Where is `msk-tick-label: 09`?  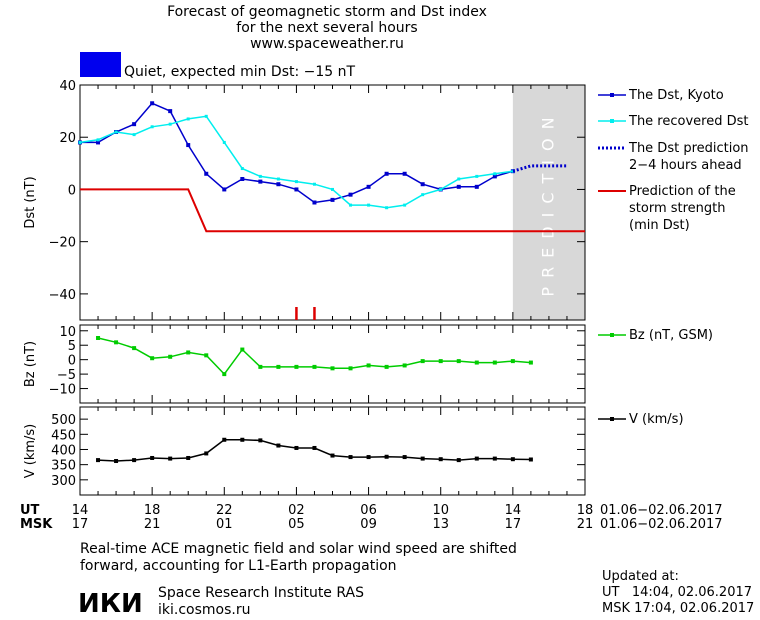
msk-tick-label: 09 is located at coordinates (368, 524).